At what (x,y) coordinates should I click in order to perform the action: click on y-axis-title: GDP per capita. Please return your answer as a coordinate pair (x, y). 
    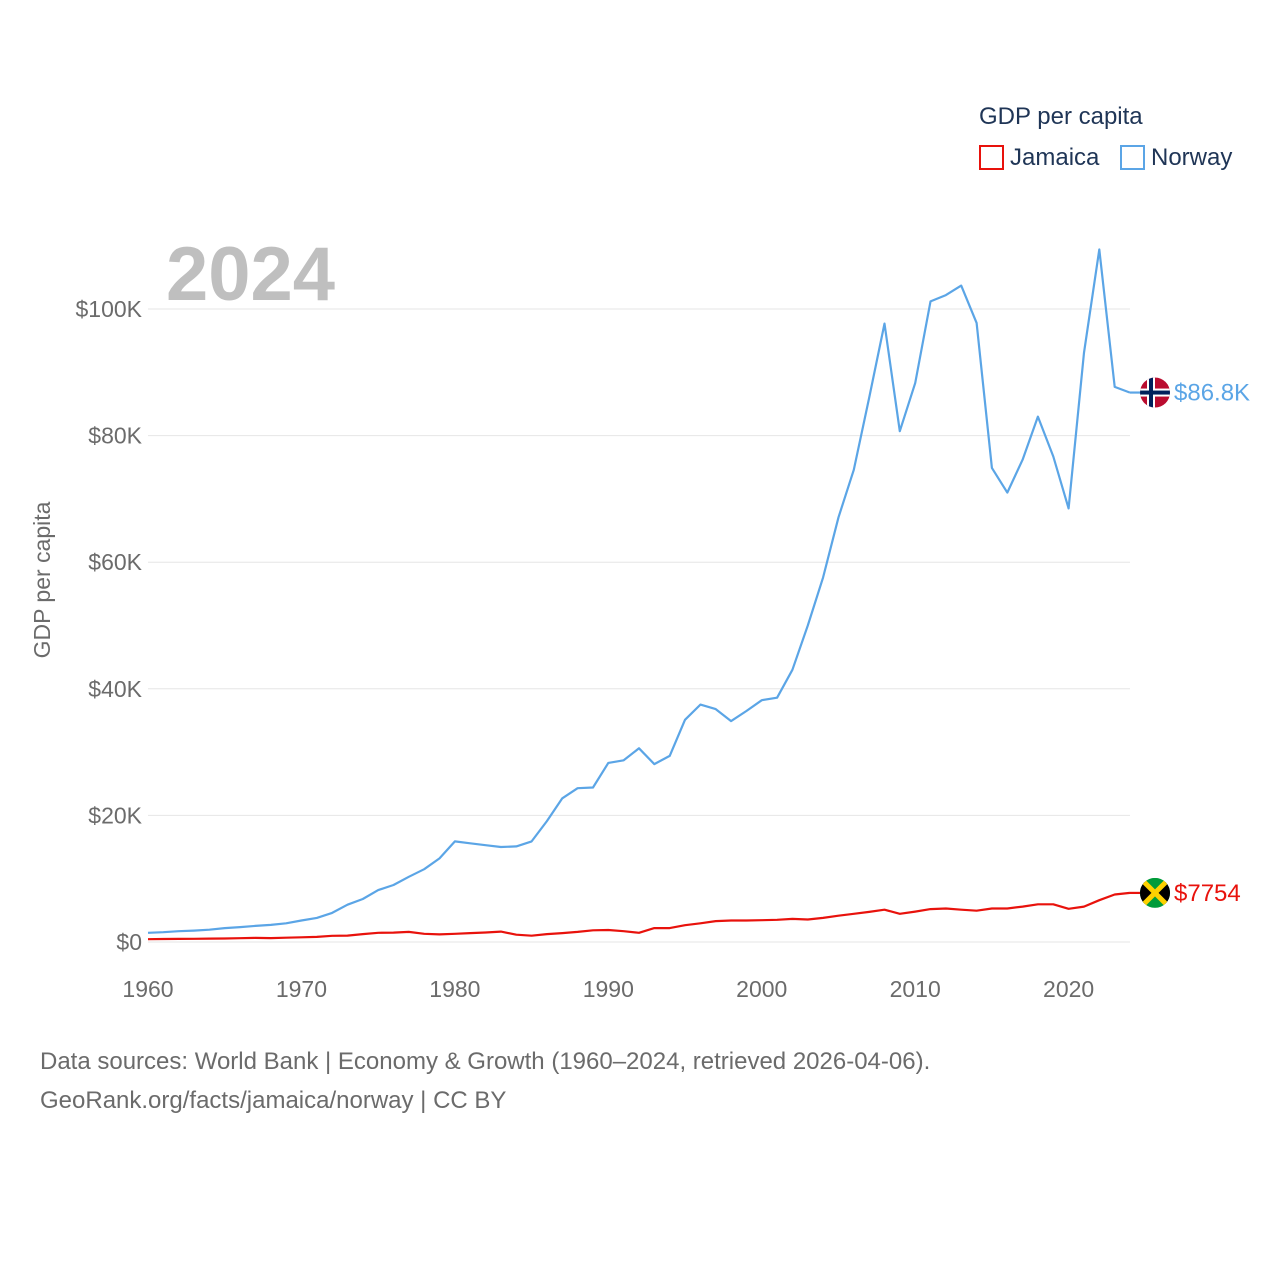
    Looking at the image, I should click on (42, 579).